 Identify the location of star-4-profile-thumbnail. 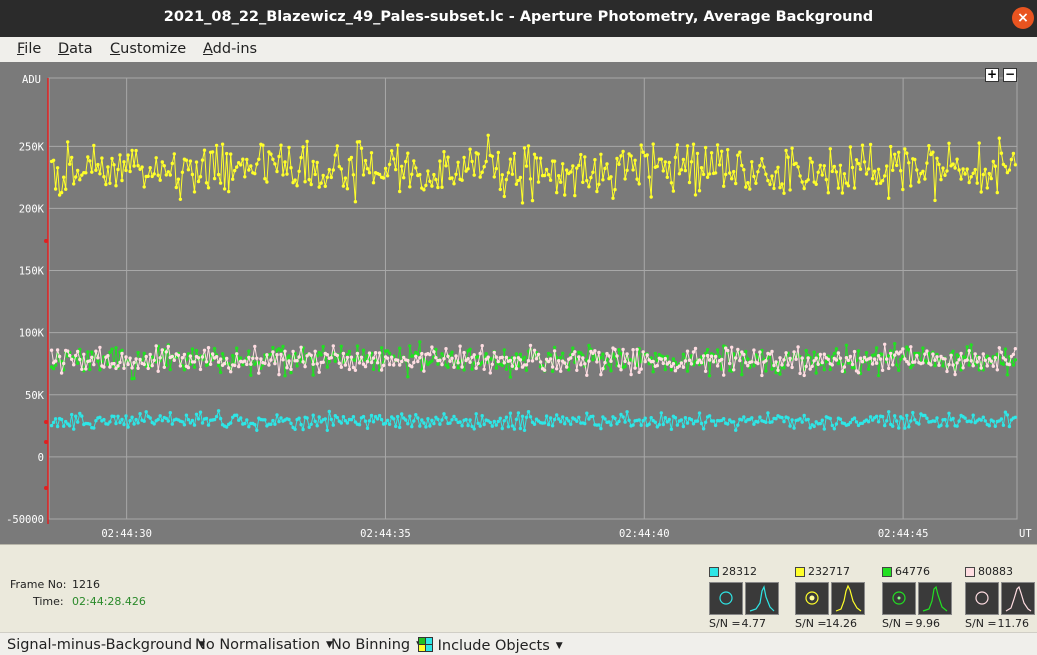
(1018, 598).